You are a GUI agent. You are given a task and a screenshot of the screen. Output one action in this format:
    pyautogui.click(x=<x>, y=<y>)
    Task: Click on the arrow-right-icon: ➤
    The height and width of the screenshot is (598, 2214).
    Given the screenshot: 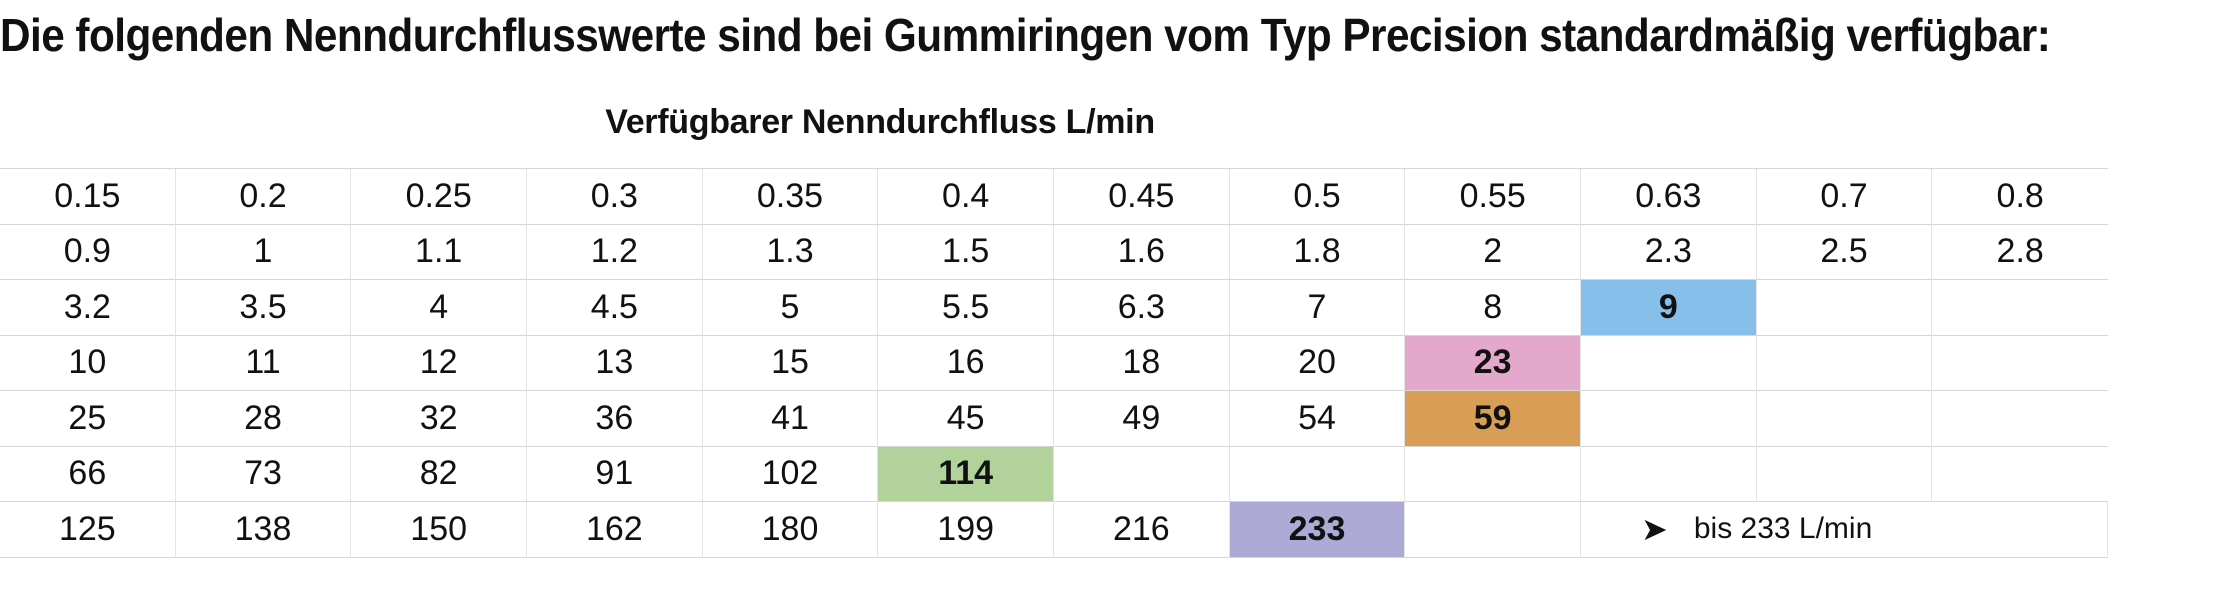 What is the action you would take?
    pyautogui.click(x=1654, y=529)
    